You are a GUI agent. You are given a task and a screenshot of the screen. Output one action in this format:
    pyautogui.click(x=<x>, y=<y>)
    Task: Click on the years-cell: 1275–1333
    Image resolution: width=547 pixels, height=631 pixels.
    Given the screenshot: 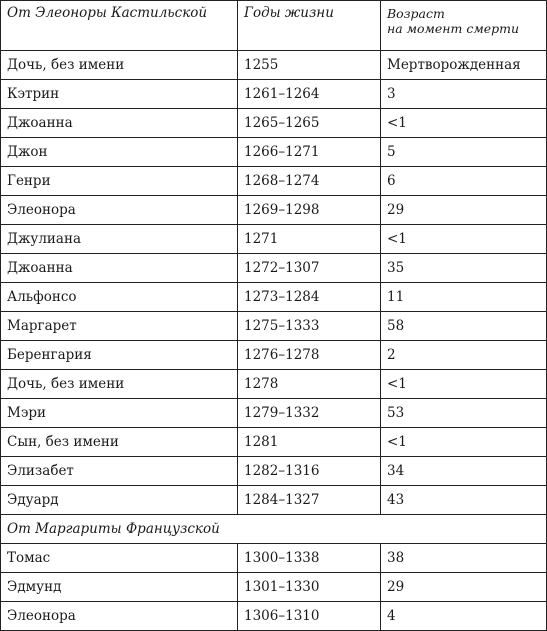 What is the action you would take?
    pyautogui.click(x=309, y=326)
    